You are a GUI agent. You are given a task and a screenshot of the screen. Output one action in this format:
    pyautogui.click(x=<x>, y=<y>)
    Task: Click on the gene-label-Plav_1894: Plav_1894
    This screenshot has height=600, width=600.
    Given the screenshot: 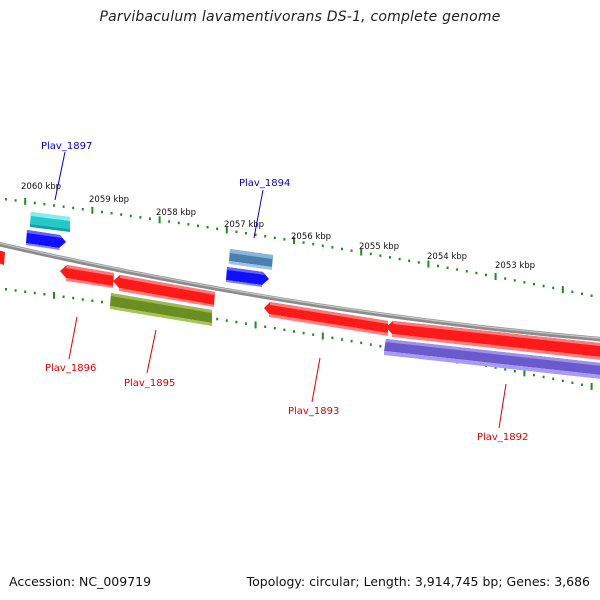 What is the action you would take?
    pyautogui.click(x=264, y=183)
    